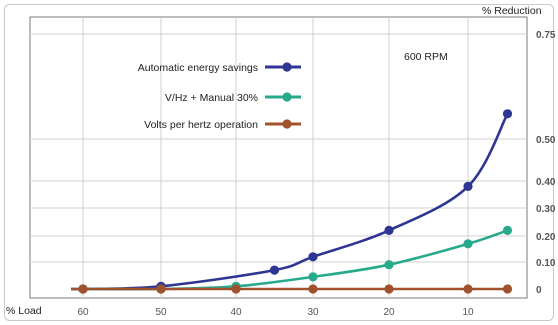  Describe the element at coordinates (512, 11) in the screenshot. I see `y-axis-title: % Reduction` at that location.